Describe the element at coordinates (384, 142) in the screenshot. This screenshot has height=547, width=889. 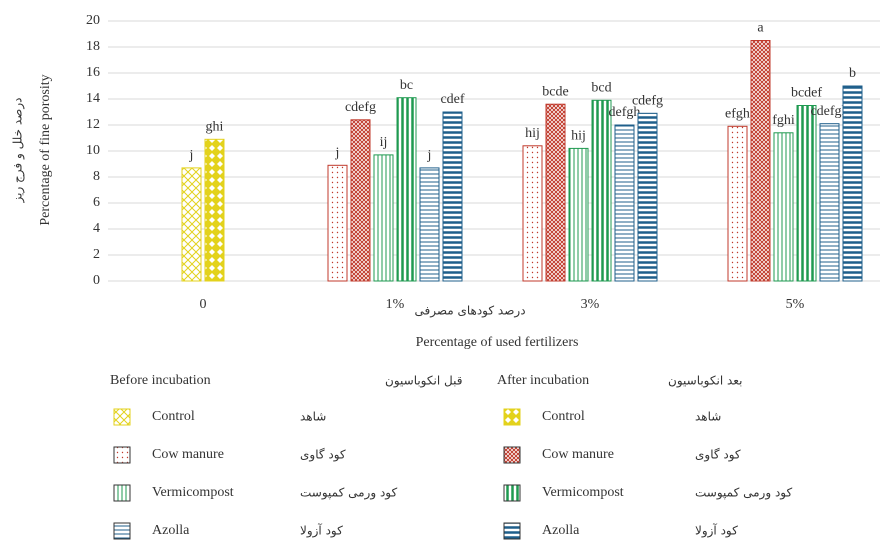
I see `value-label: ij` at that location.